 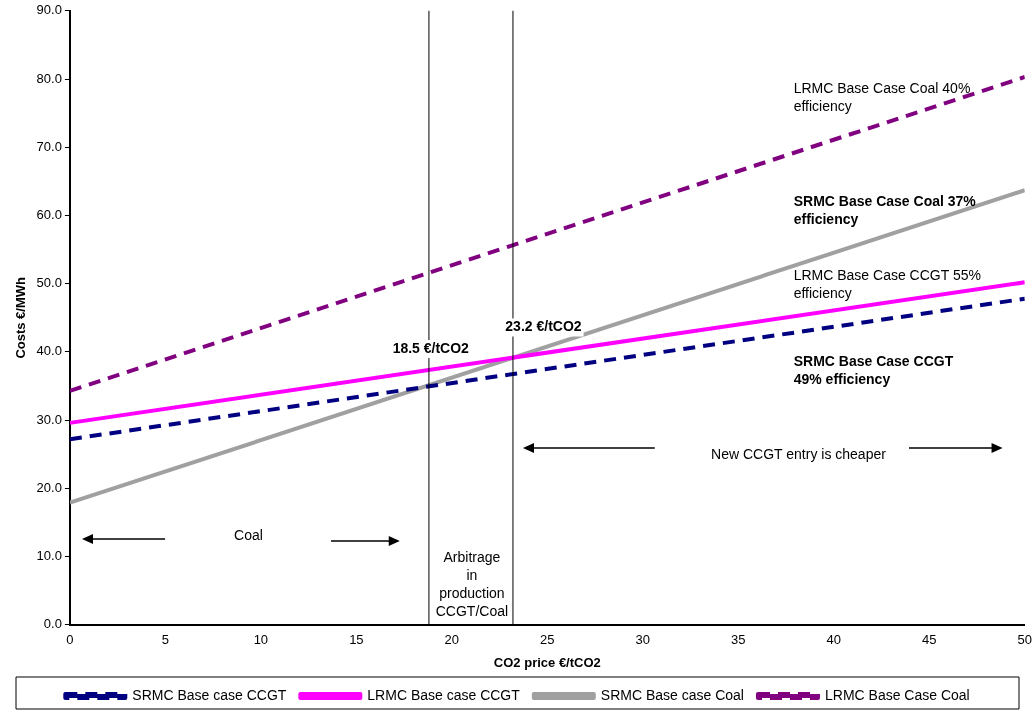 I want to click on x-tick-label: 30, so click(x=643, y=640).